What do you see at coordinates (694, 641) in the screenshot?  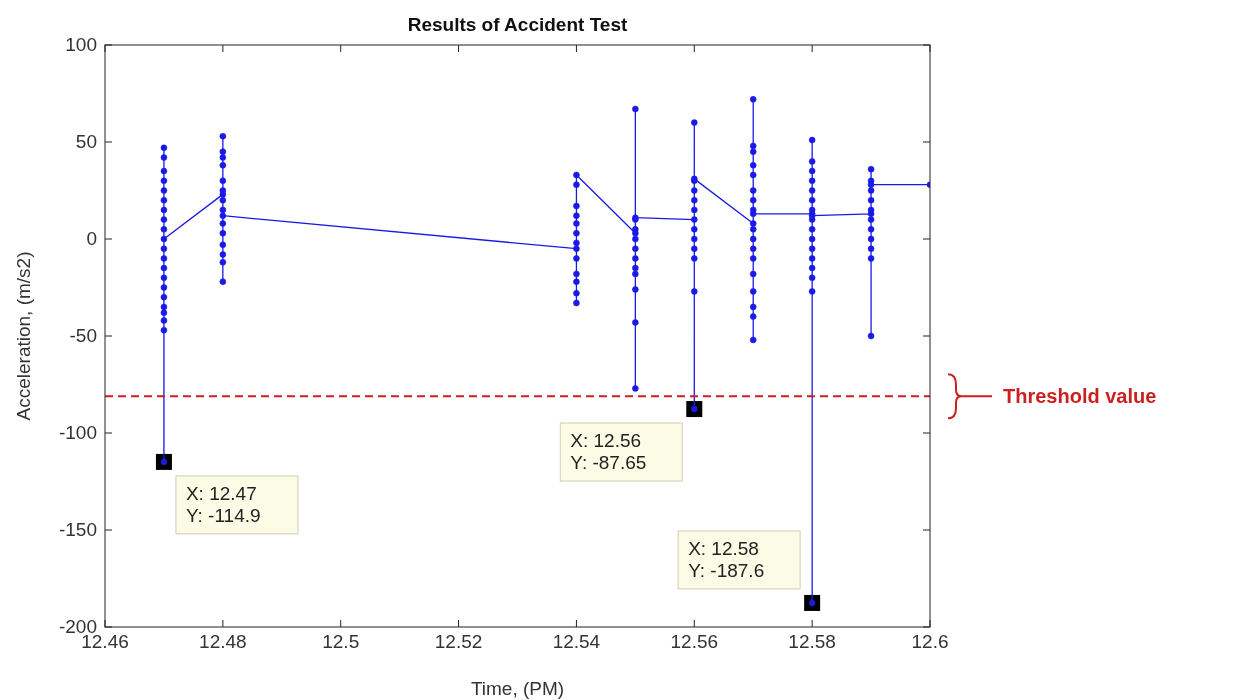 I see `x-tick-label: 12.56` at bounding box center [694, 641].